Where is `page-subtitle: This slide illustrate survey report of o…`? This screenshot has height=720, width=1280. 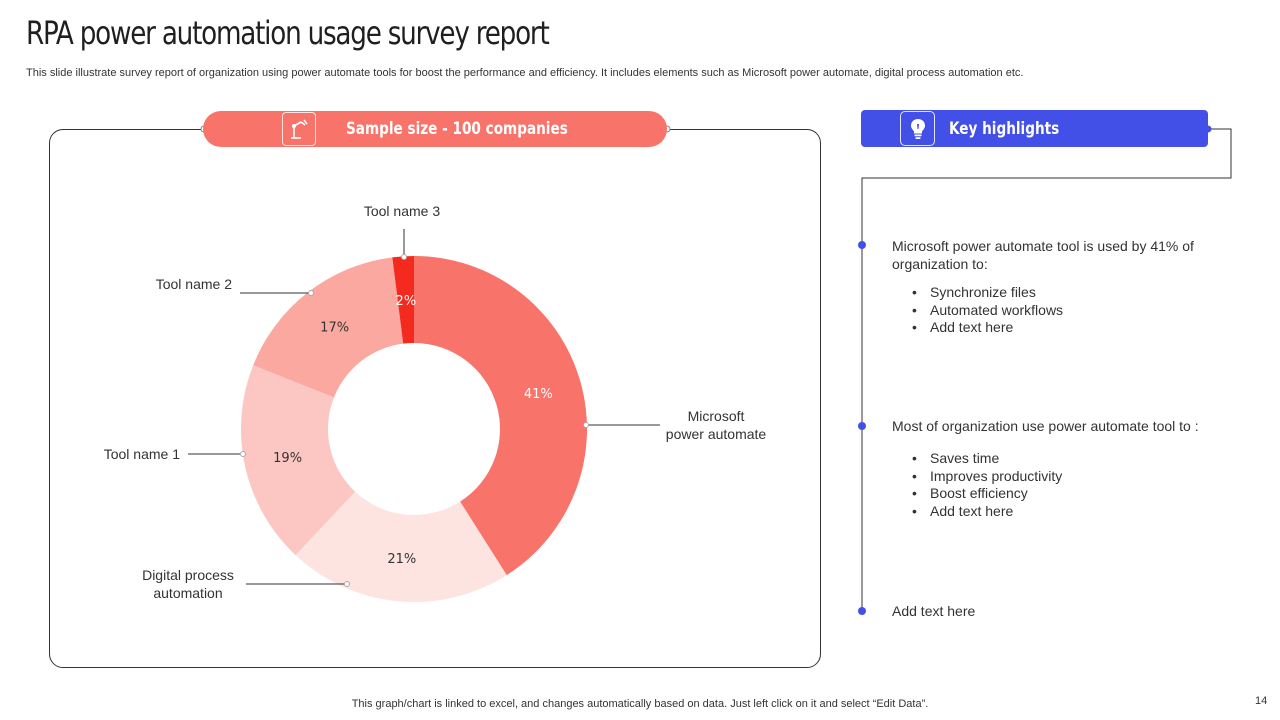
page-subtitle: This slide illustrate survey report of o… is located at coordinates (525, 73).